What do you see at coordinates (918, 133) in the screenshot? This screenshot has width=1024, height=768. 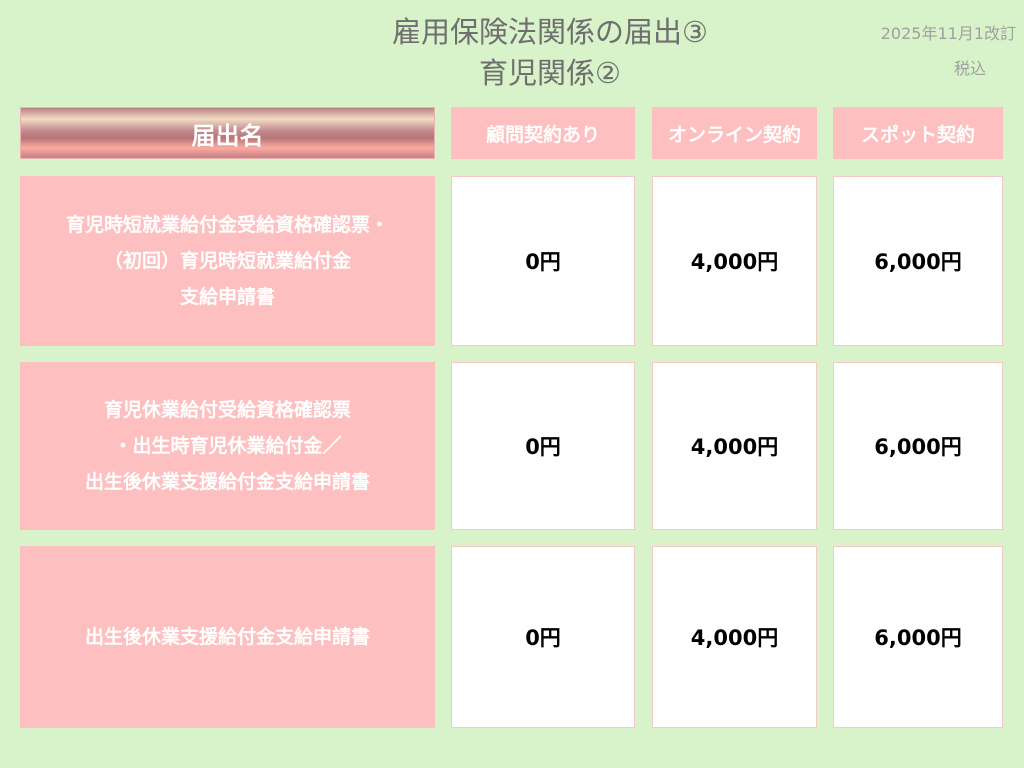 I see `column-header-spot: スポット契約` at bounding box center [918, 133].